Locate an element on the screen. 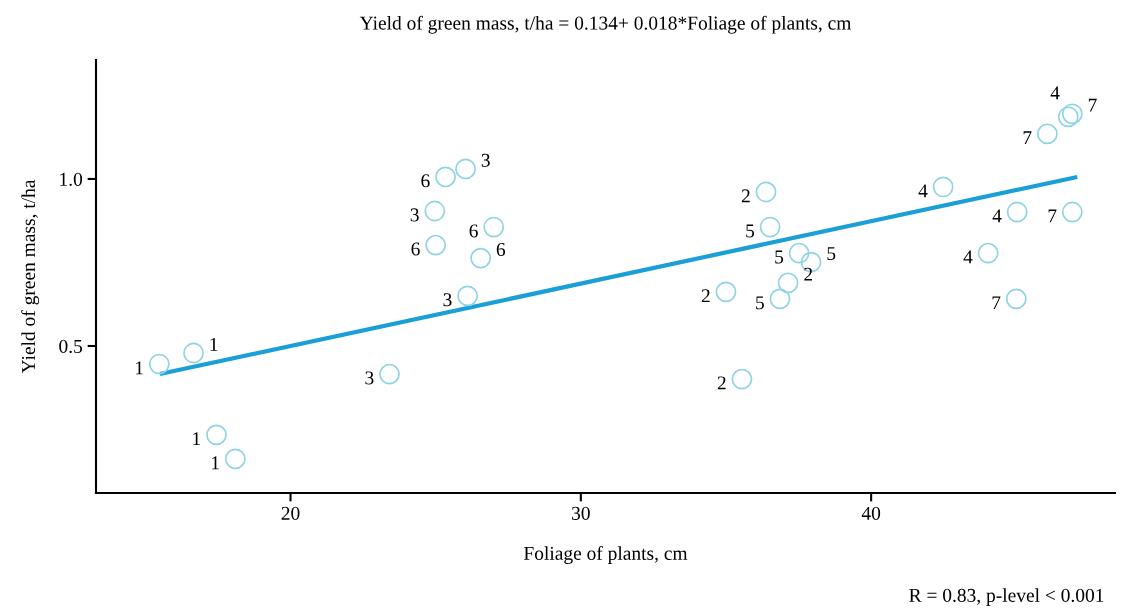 The width and height of the screenshot is (1127, 612). x-tick-label: 20 is located at coordinates (290, 513).